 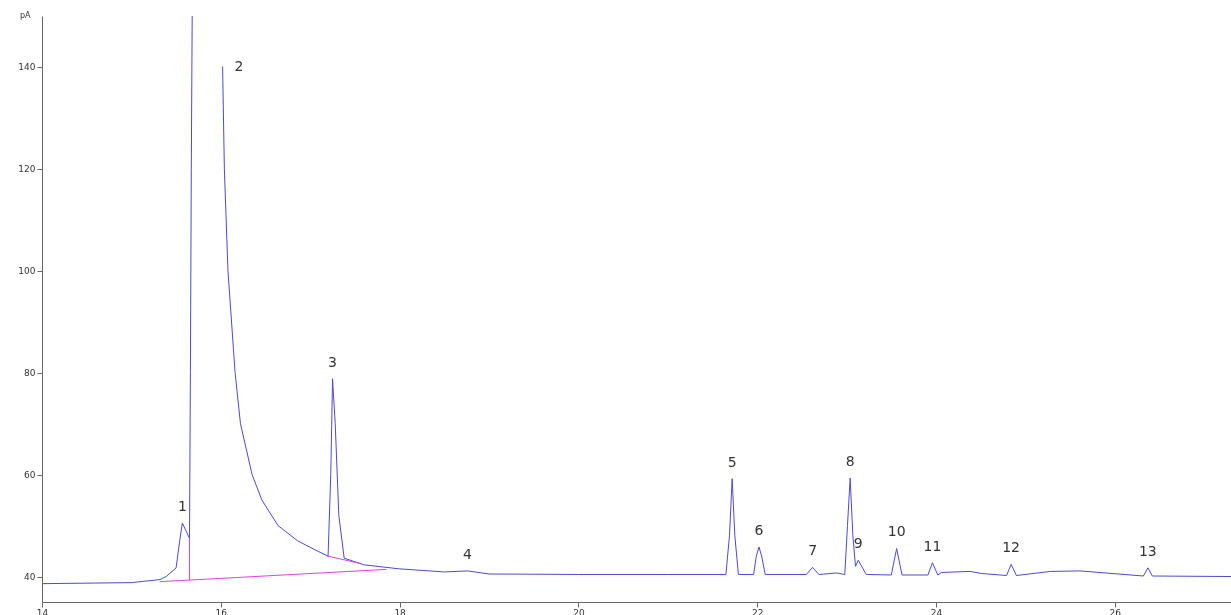 What do you see at coordinates (27, 67) in the screenshot?
I see `y-tick-label: 140` at bounding box center [27, 67].